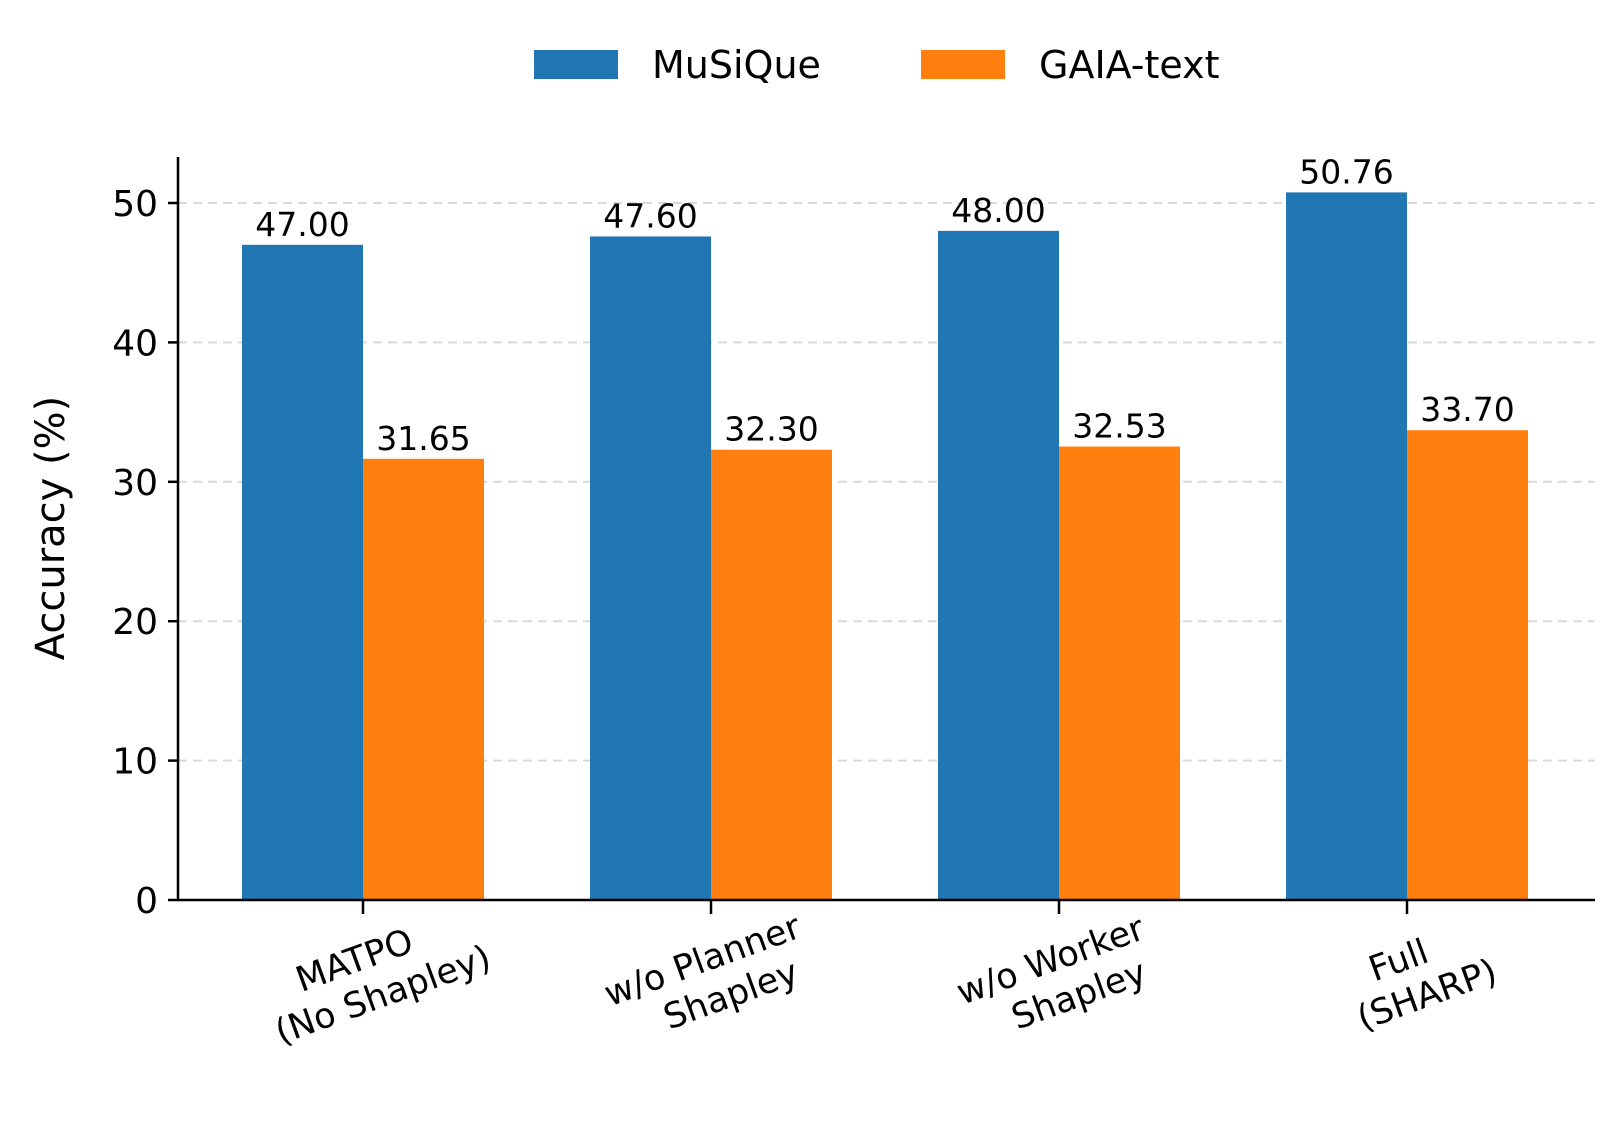 The width and height of the screenshot is (1618, 1133). What do you see at coordinates (771, 429) in the screenshot?
I see `bar-value-label: 32.30` at bounding box center [771, 429].